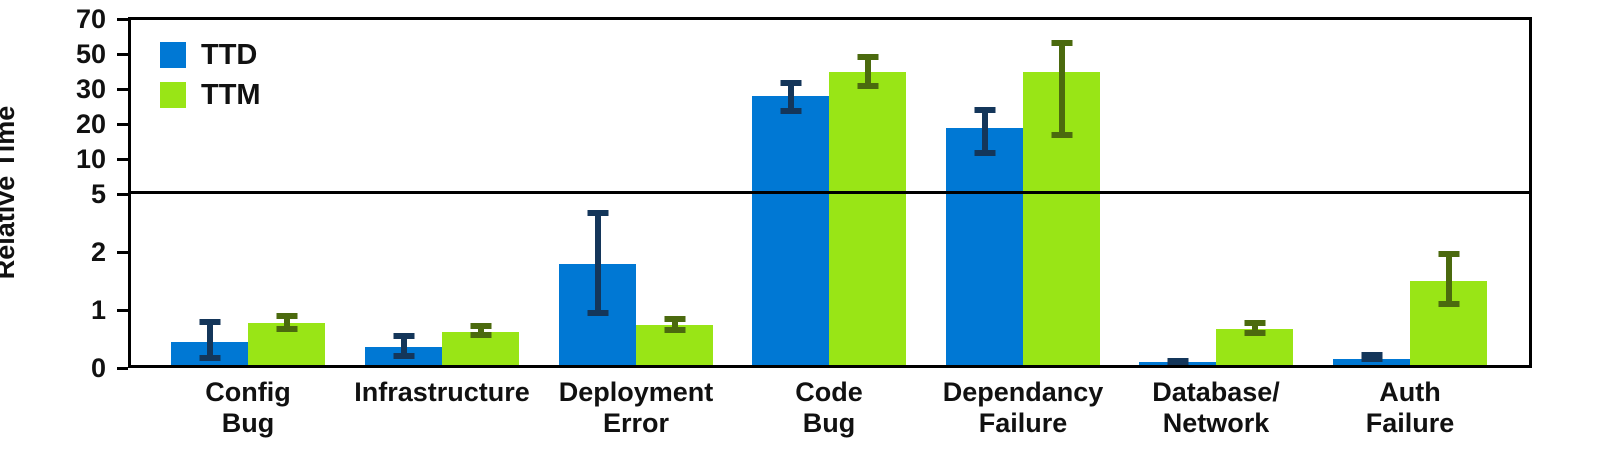  I want to click on legend-swatch-ttd, so click(173, 55).